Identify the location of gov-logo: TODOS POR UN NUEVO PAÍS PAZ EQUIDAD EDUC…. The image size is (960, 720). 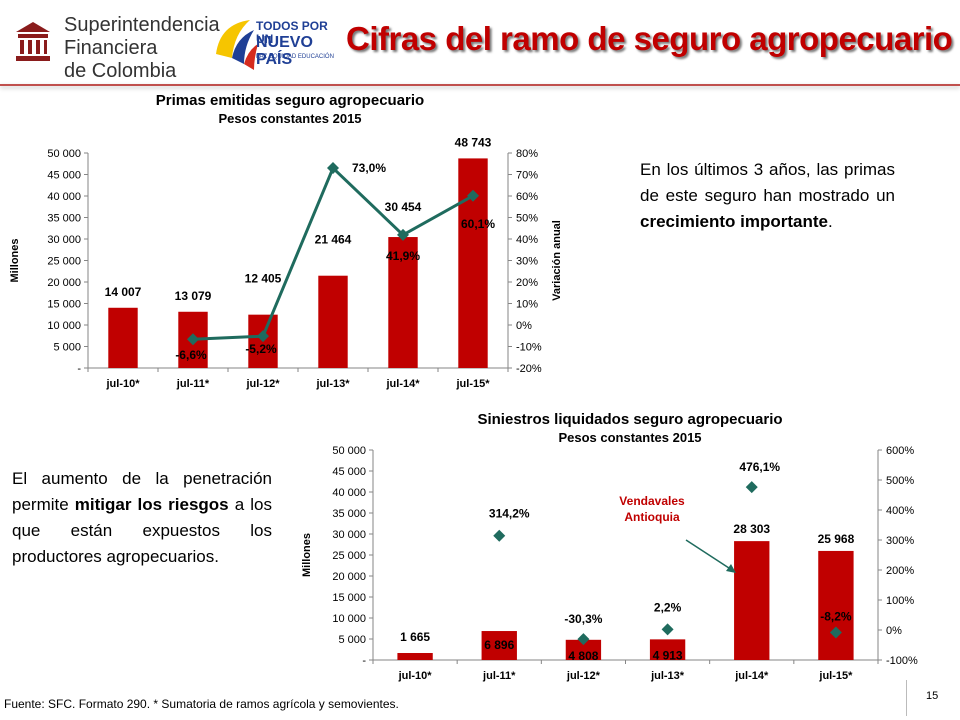
(275, 43).